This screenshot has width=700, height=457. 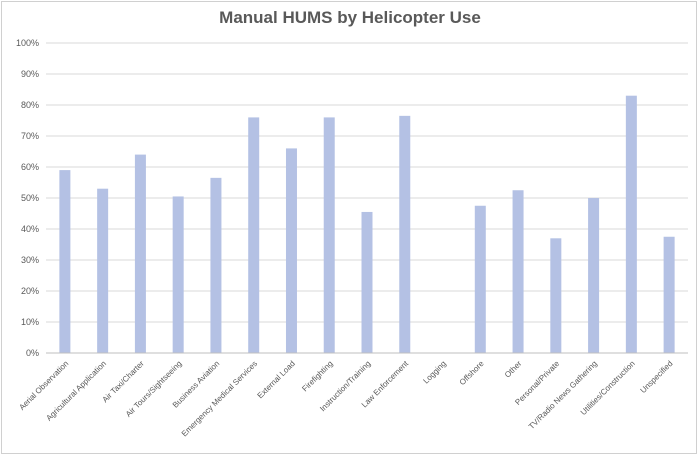 What do you see at coordinates (30, 136) in the screenshot?
I see `y-tick-label: 70%` at bounding box center [30, 136].